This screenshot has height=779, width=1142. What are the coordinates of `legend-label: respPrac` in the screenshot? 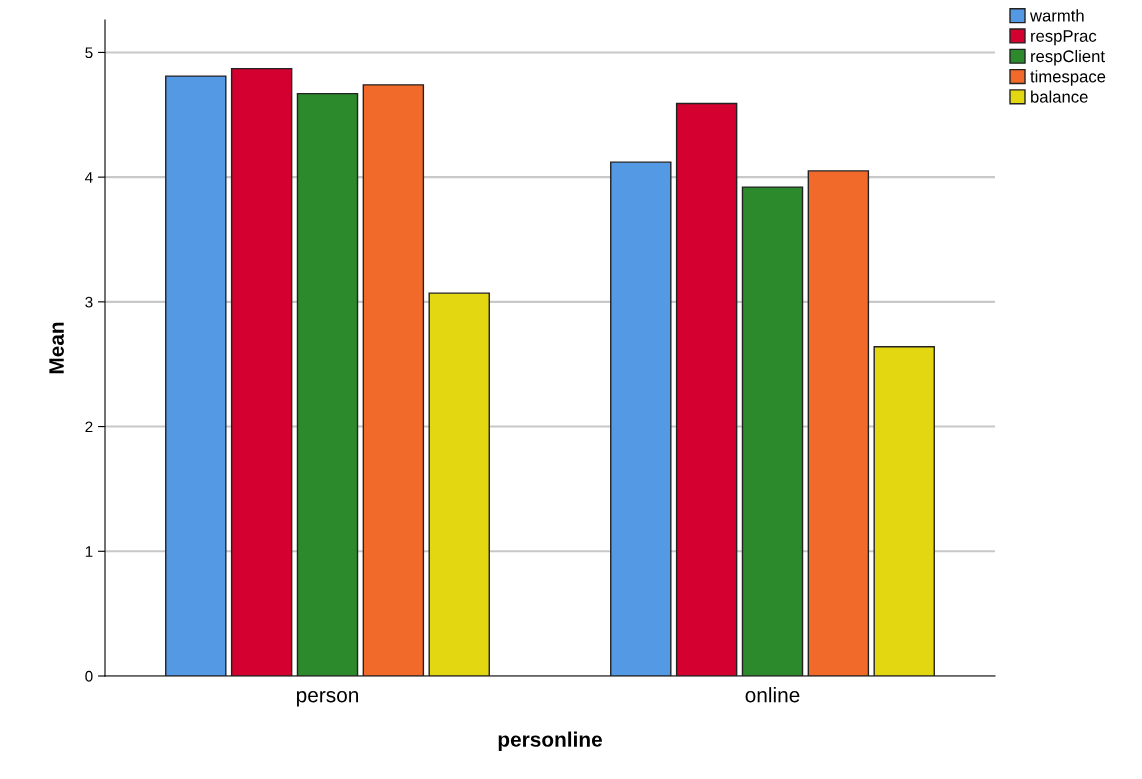 It's located at (1064, 38).